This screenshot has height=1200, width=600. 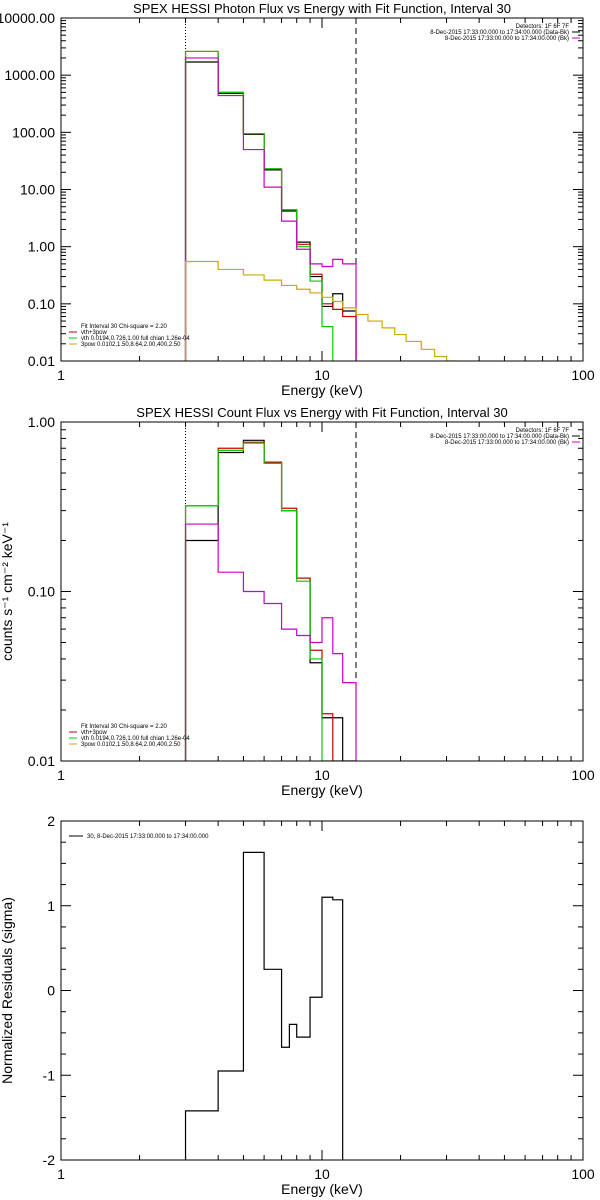 I want to click on y-tick-label: 1000.00, so click(x=29, y=75).